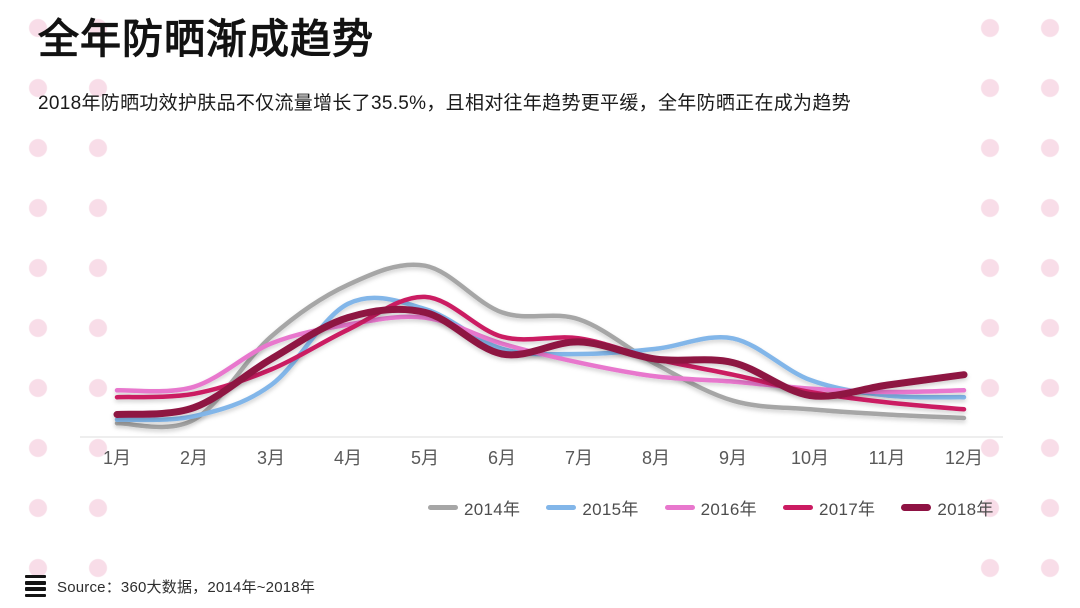  Describe the element at coordinates (965, 509) in the screenshot. I see `legend-label: 2018年` at that location.